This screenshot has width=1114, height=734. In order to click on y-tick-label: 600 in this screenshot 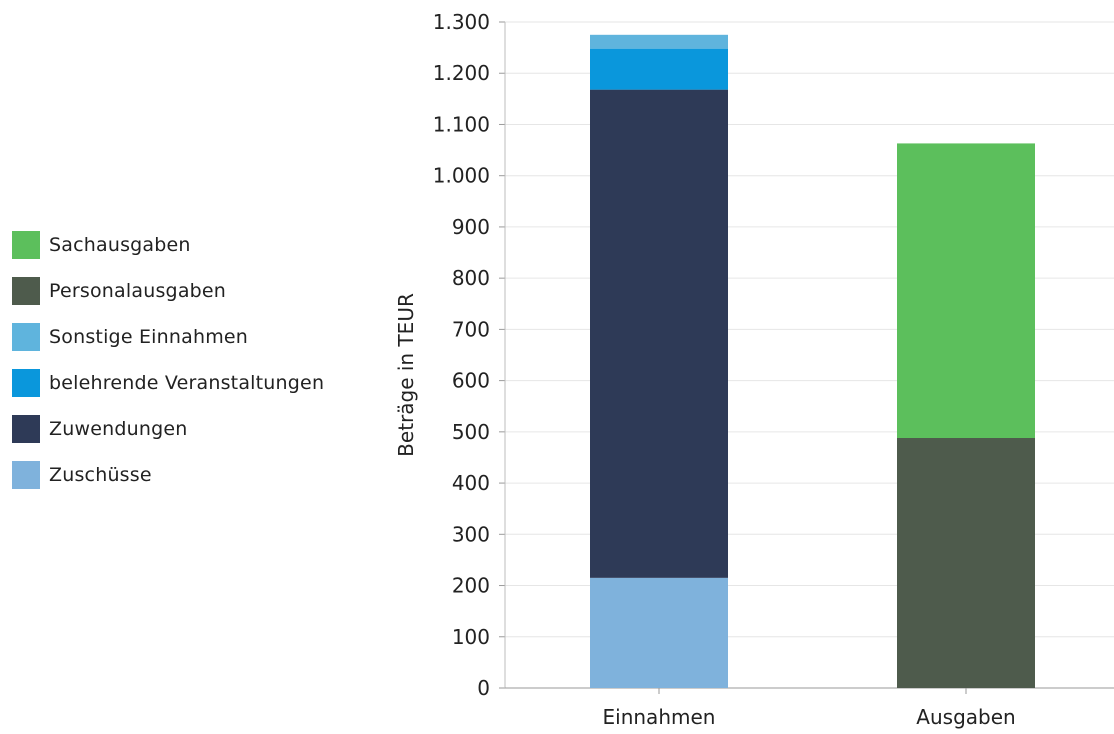, I will do `click(471, 381)`.